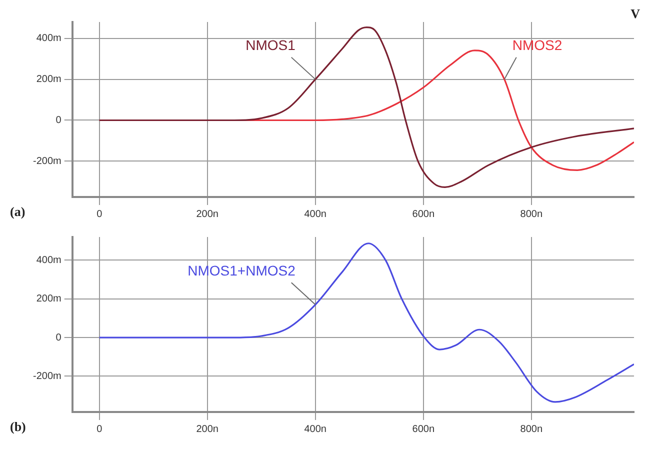 Image resolution: width=650 pixels, height=450 pixels. I want to click on text: NMOS1, so click(271, 45).